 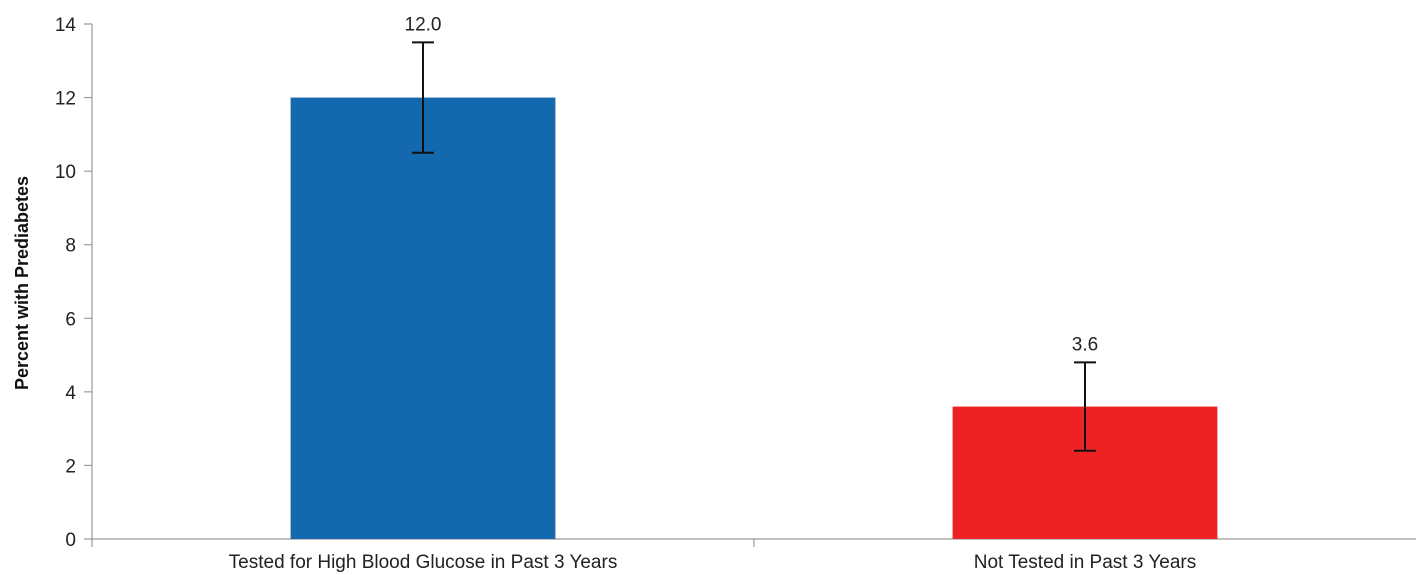 What do you see at coordinates (423, 24) in the screenshot?
I see `data-label: 12.0` at bounding box center [423, 24].